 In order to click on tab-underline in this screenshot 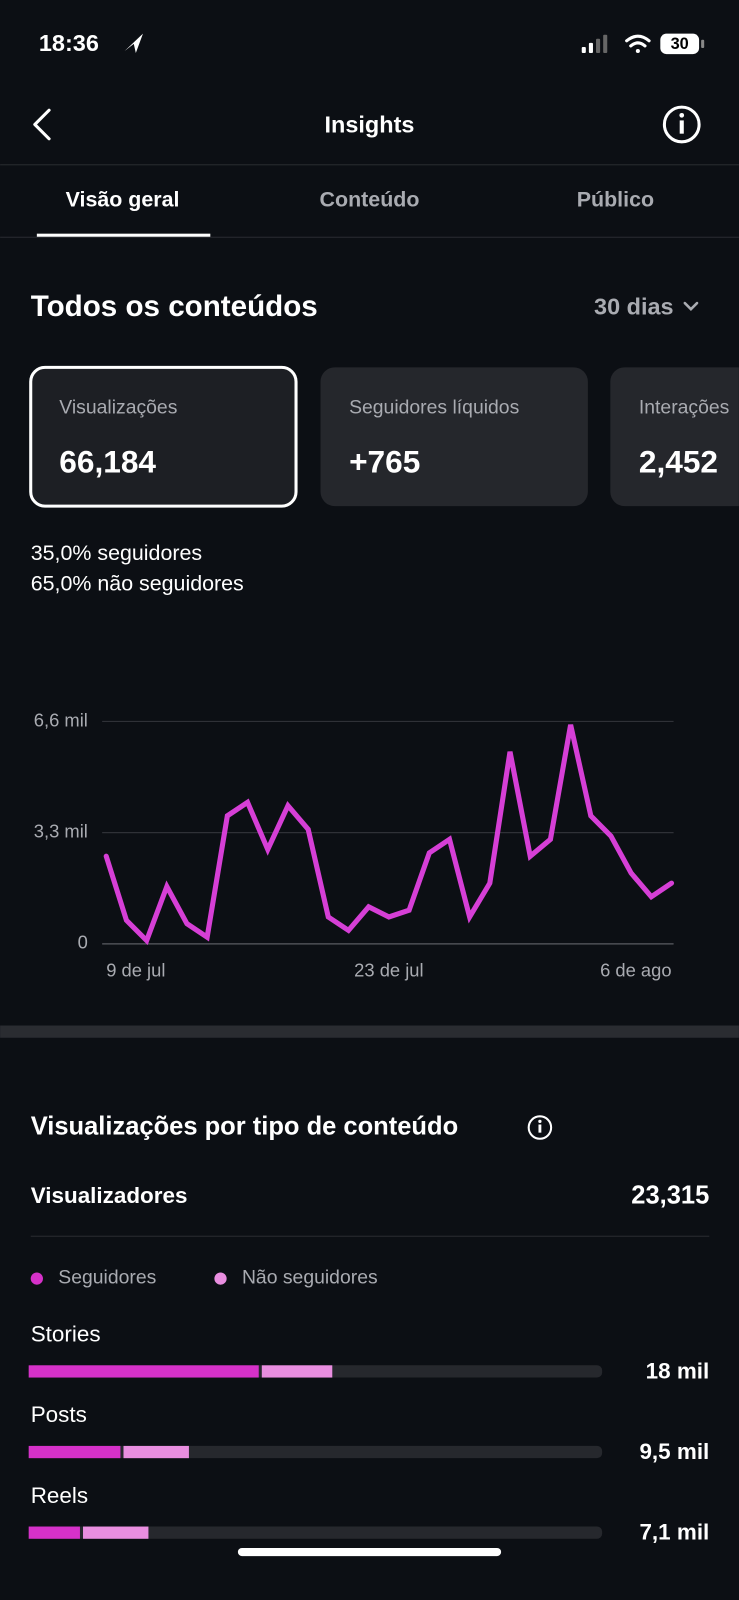, I will do `click(123, 235)`.